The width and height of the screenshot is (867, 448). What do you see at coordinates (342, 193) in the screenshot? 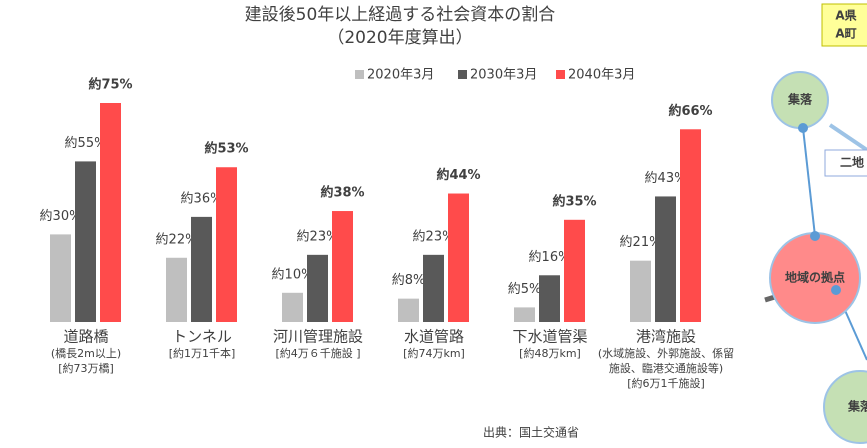
I see `value-label: 約38%` at bounding box center [342, 193].